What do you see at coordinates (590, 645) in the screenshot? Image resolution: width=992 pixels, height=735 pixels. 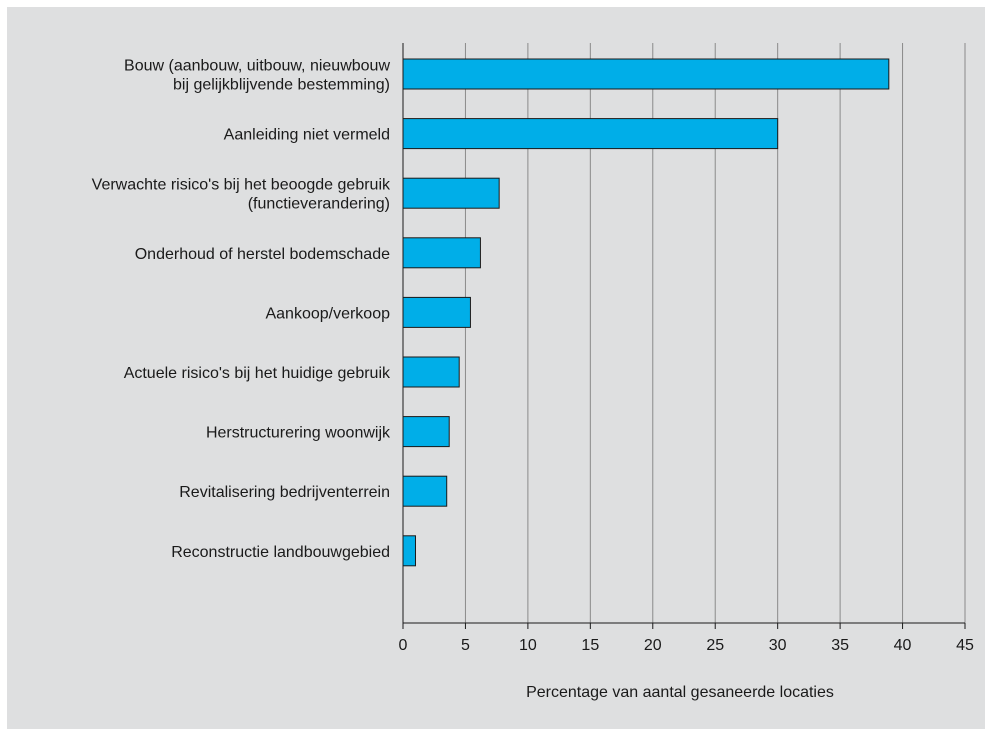 I see `x-tick-label: 15` at bounding box center [590, 645].